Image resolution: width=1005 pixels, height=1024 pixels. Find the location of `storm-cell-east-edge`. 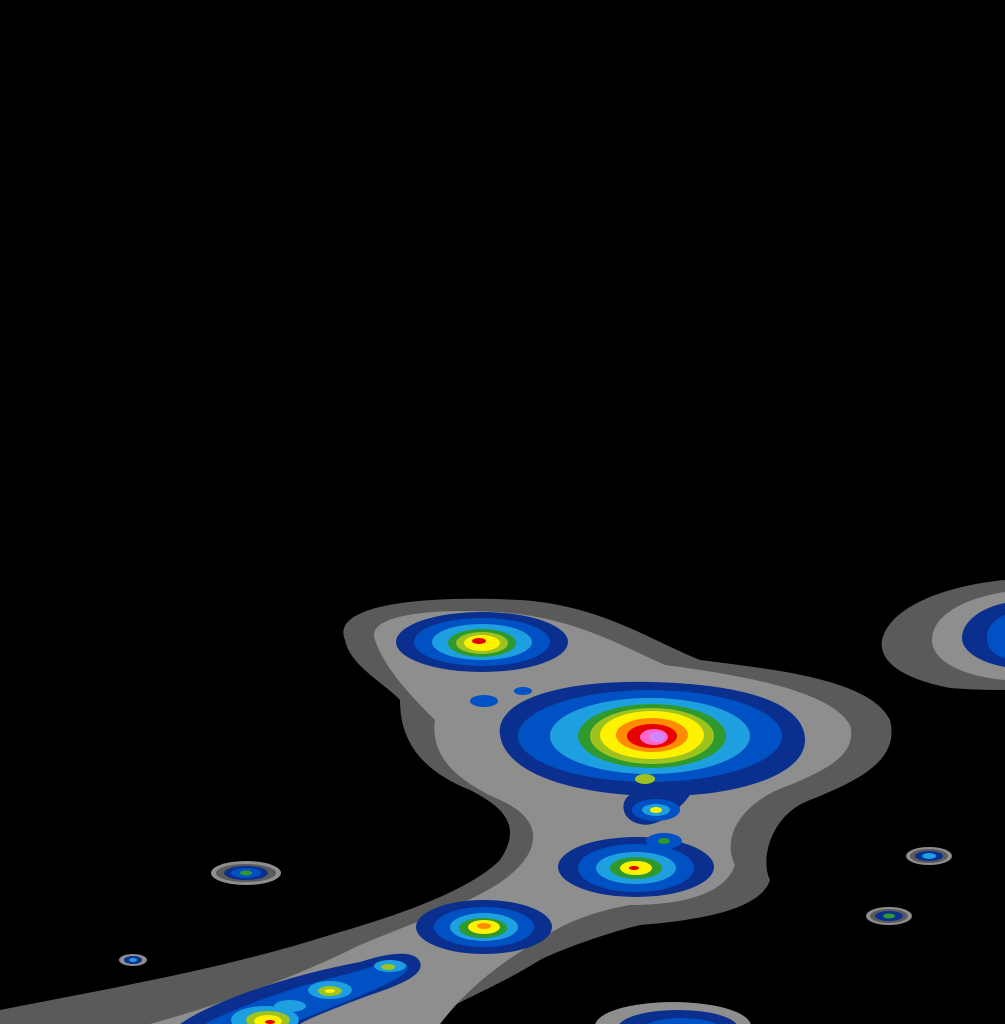

storm-cell-east-edge is located at coordinates (943, 635).